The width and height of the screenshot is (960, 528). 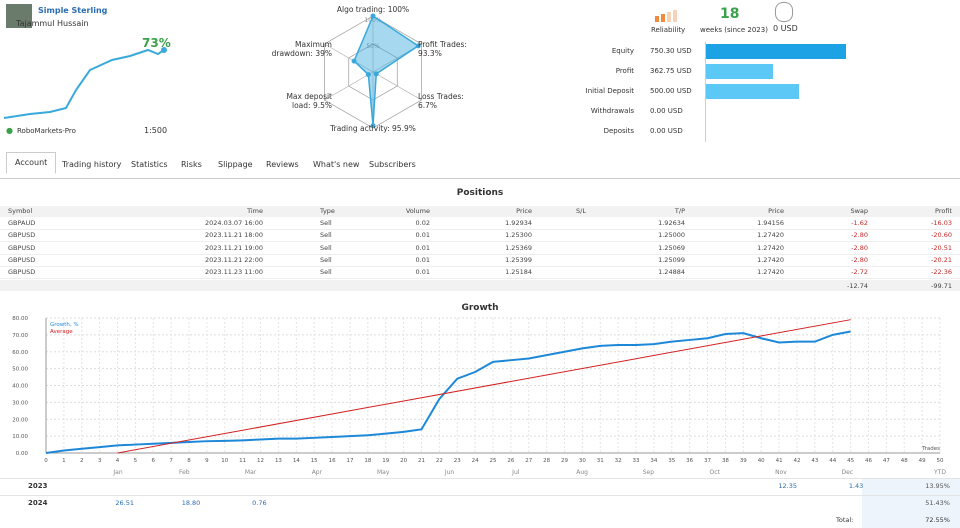 I want to click on table-cell: -16.03, so click(x=941, y=223).